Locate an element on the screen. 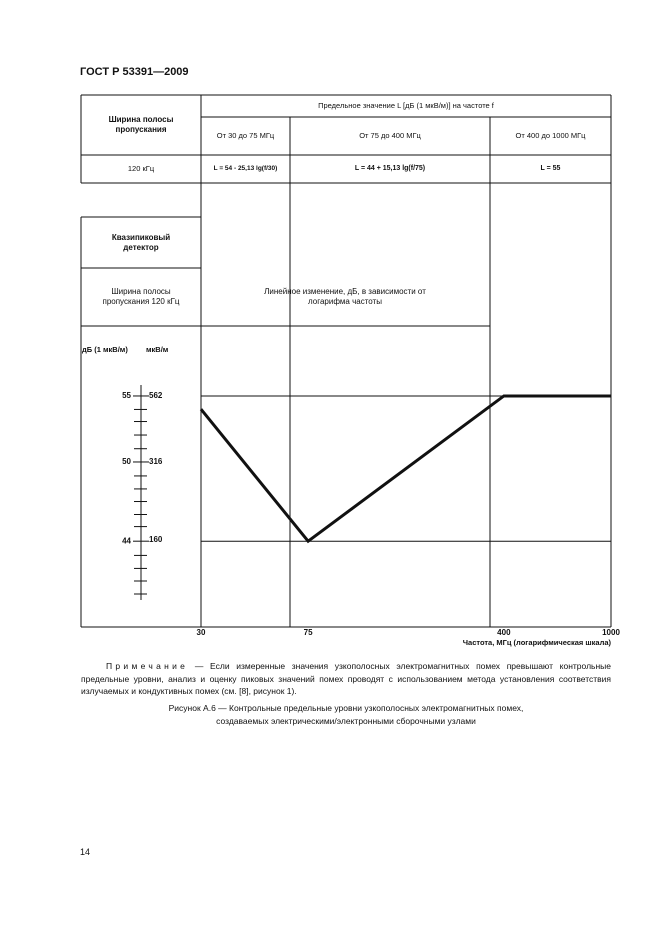 The height and width of the screenshot is (936, 661). y-tick-label: 55 is located at coordinates (126, 395).